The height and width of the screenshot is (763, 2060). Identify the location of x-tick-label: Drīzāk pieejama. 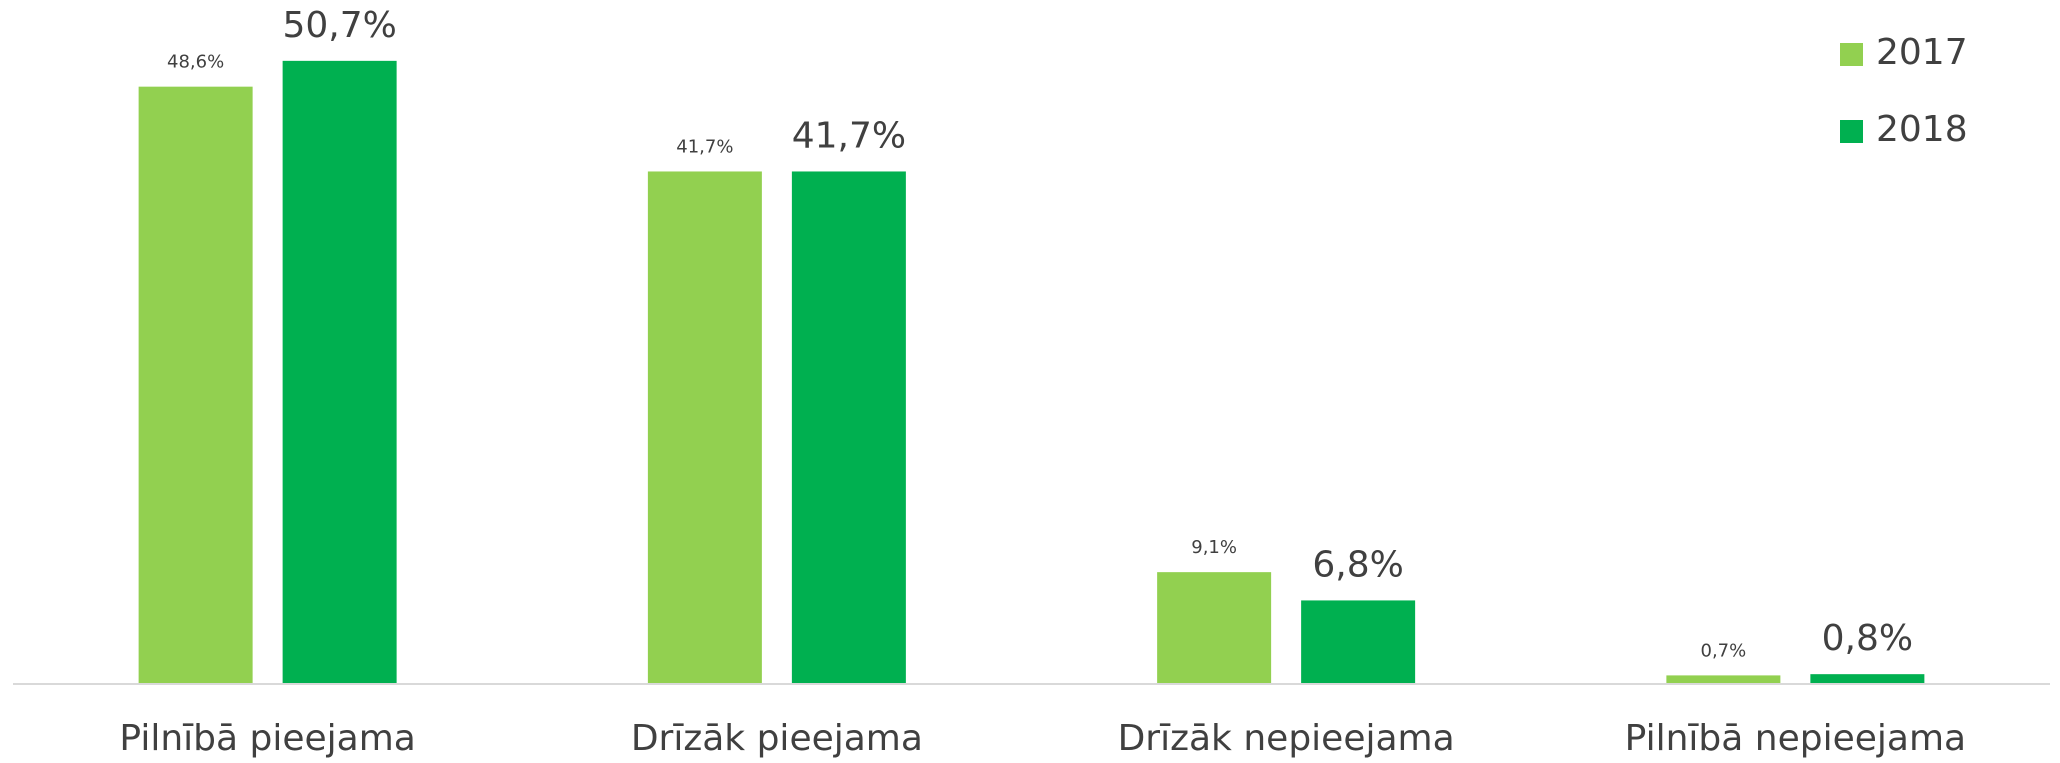
(777, 738).